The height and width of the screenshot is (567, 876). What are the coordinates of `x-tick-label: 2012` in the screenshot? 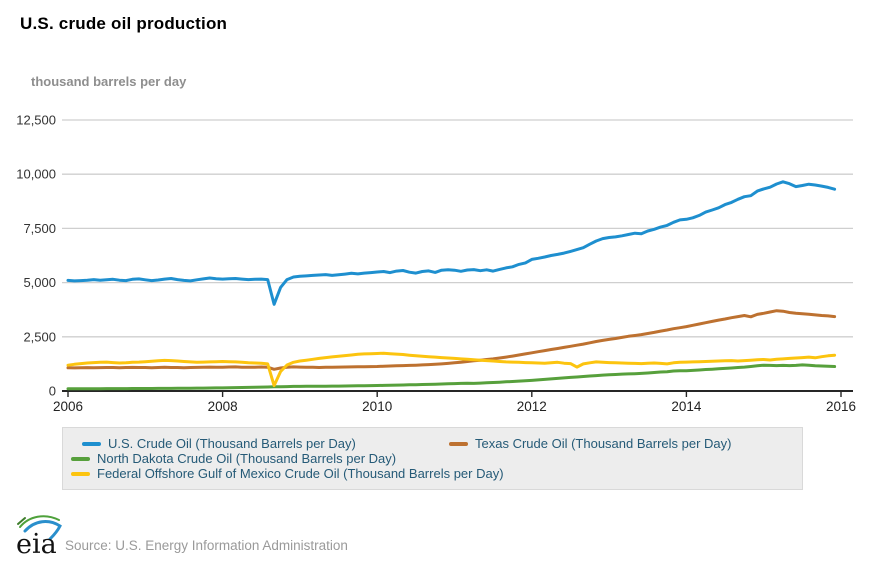 It's located at (532, 406).